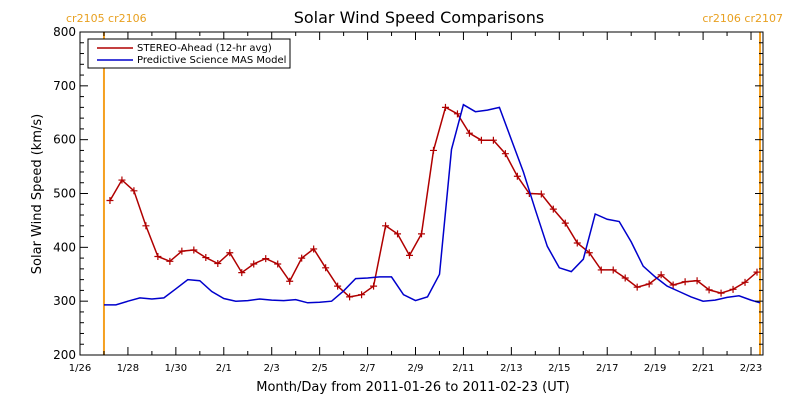 The width and height of the screenshot is (800, 400). What do you see at coordinates (128, 368) in the screenshot?
I see `x-tick-label-1: 1/28` at bounding box center [128, 368].